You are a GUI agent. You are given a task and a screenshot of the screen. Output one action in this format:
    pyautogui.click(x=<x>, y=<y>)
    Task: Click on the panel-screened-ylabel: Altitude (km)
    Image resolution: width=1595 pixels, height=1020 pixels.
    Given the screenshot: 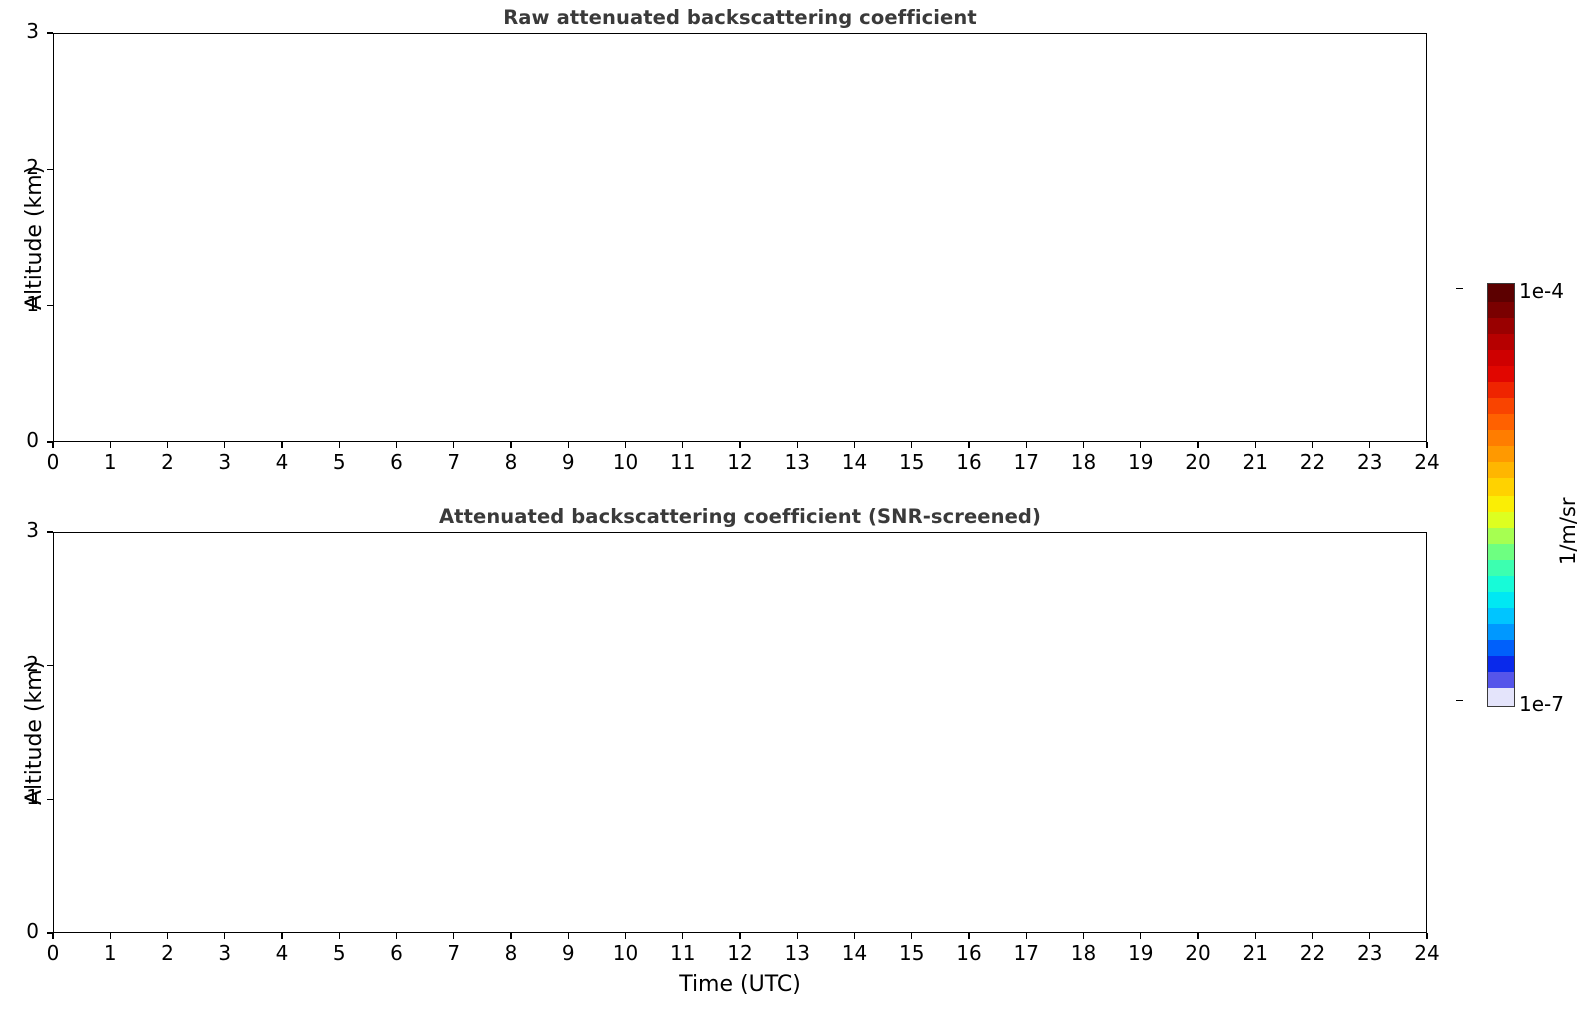 What is the action you would take?
    pyautogui.click(x=34, y=732)
    